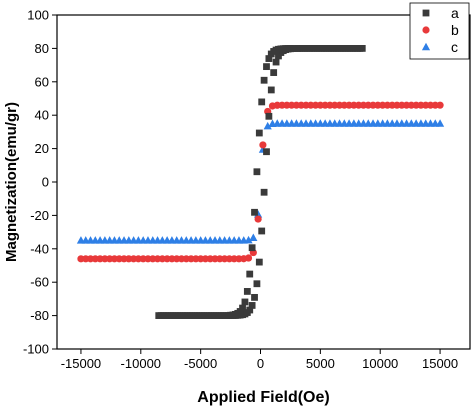 The width and height of the screenshot is (474, 409). What do you see at coordinates (260, 363) in the screenshot?
I see `x-tick-label: 0` at bounding box center [260, 363].